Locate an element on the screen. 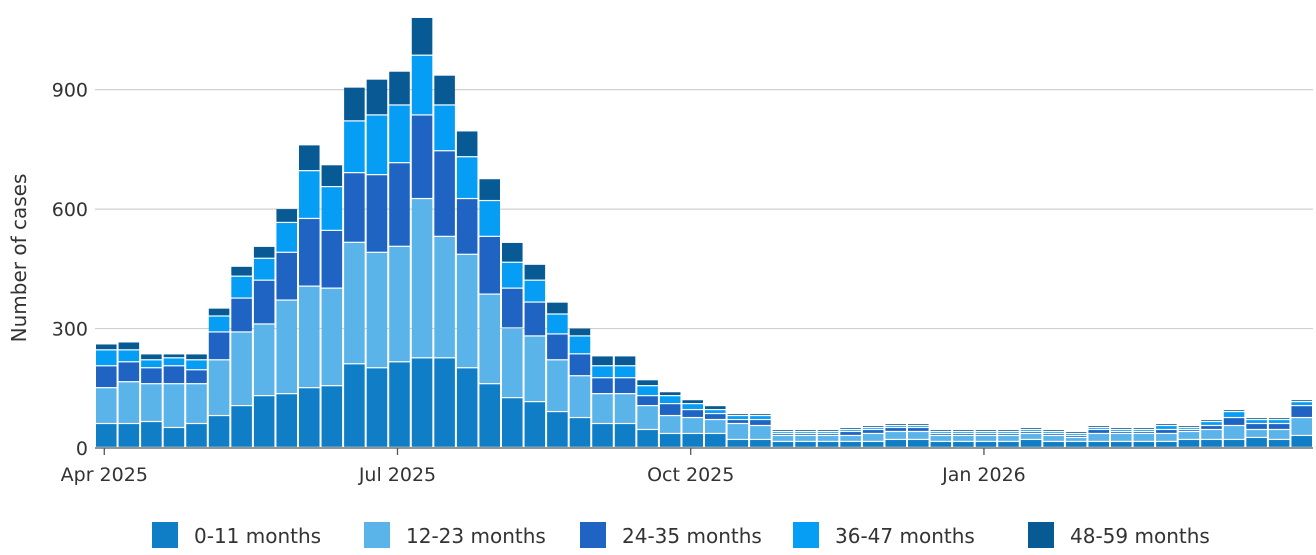 The height and width of the screenshot is (555, 1316). legend-label: 12-23 months is located at coordinates (476, 536).